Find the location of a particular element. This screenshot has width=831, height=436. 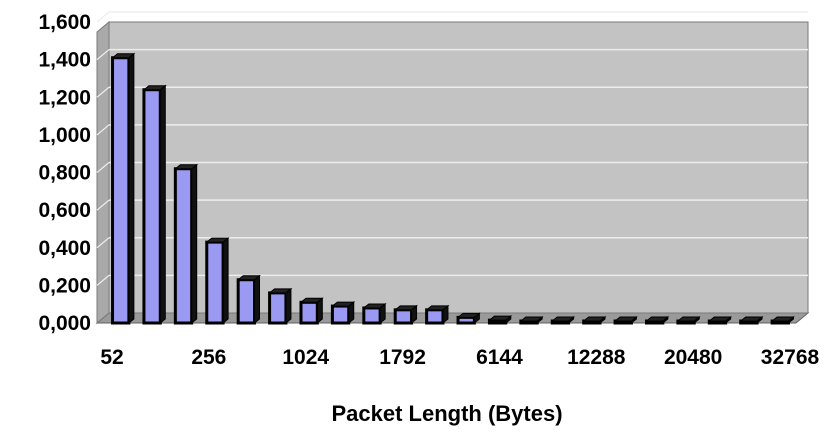

x-tick-label: 6144 is located at coordinates (499, 357).